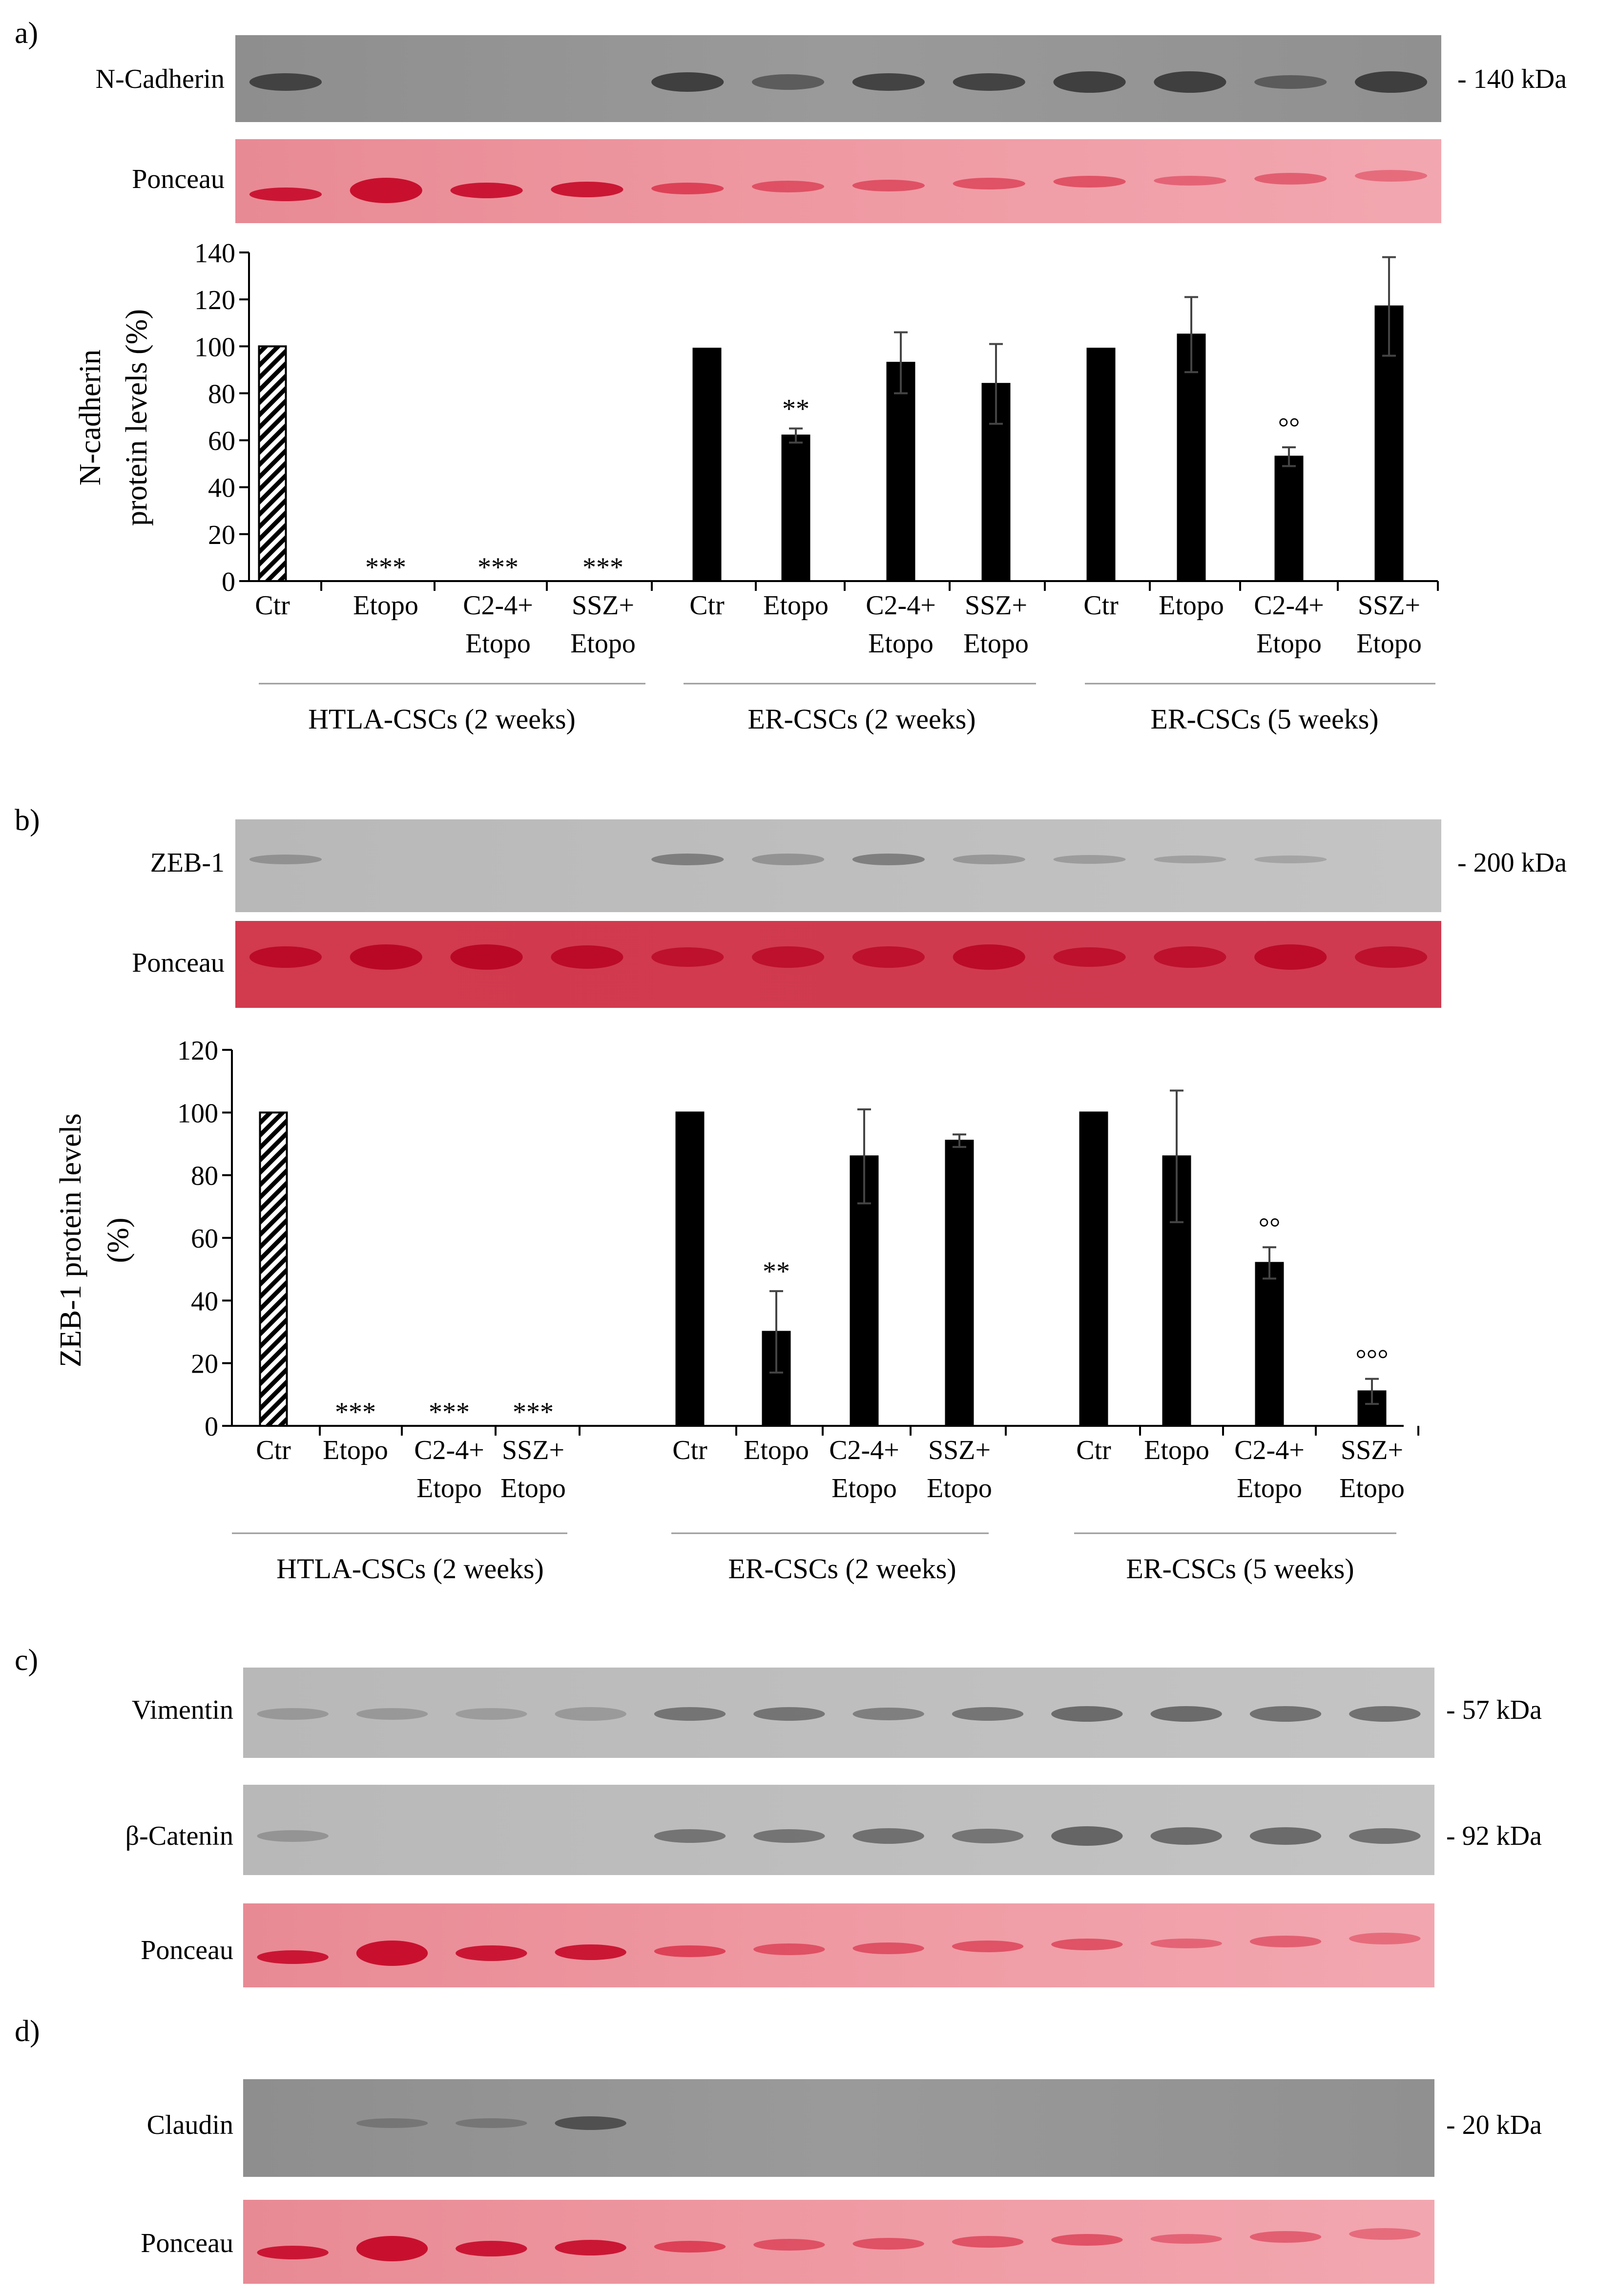 This screenshot has width=1598, height=2296. I want to click on y-tick-label: 60, so click(221, 441).